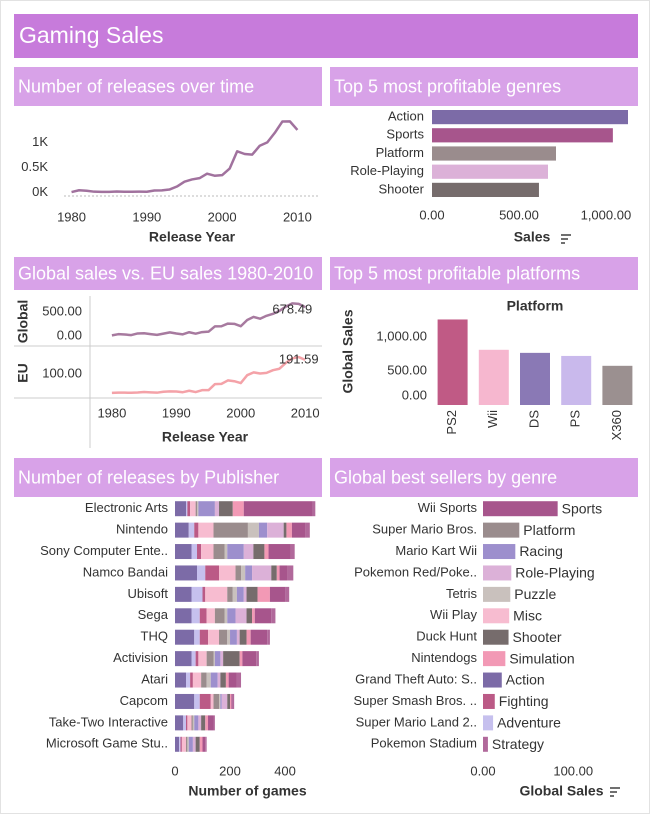  Describe the element at coordinates (575, 419) in the screenshot. I see `x-tick-label: PS` at that location.